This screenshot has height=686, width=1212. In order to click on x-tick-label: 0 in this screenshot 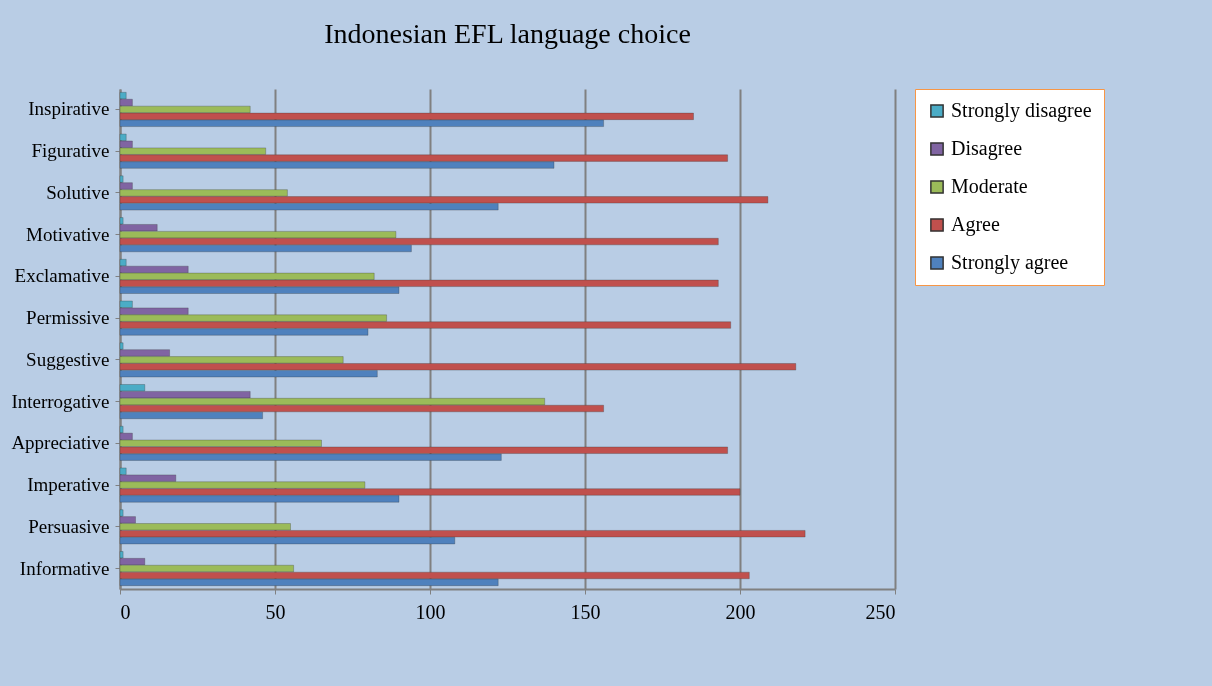, I will do `click(125, 611)`.